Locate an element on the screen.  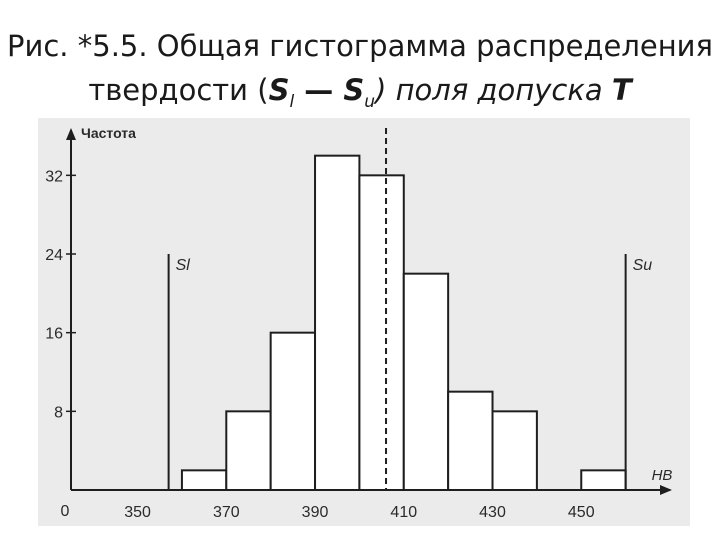
x-axis-arrow is located at coordinates (666, 490).